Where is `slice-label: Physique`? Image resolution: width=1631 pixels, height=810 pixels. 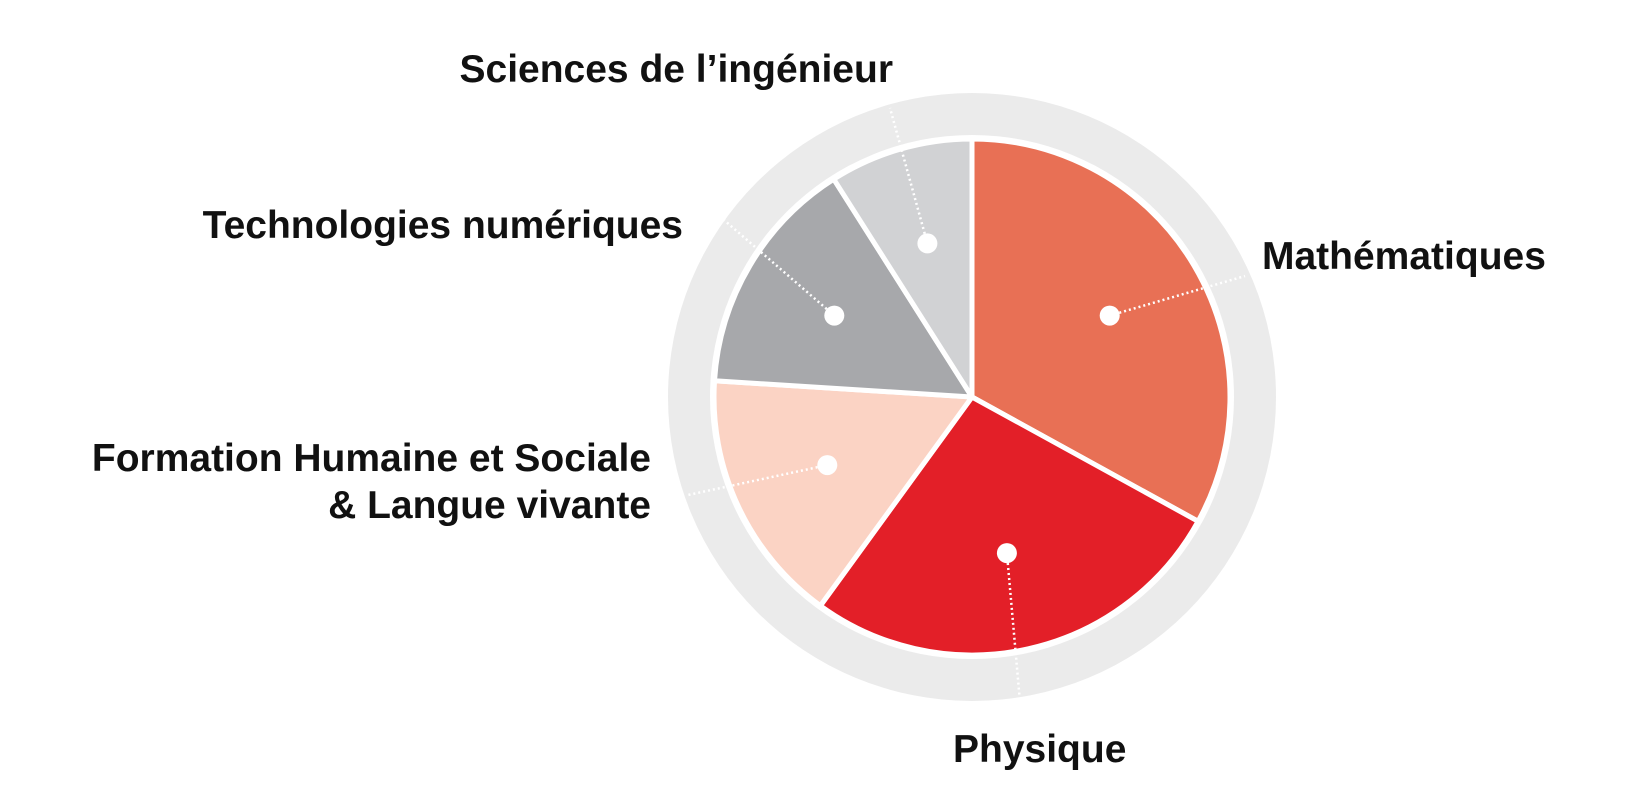
slice-label: Physique is located at coordinates (1039, 749).